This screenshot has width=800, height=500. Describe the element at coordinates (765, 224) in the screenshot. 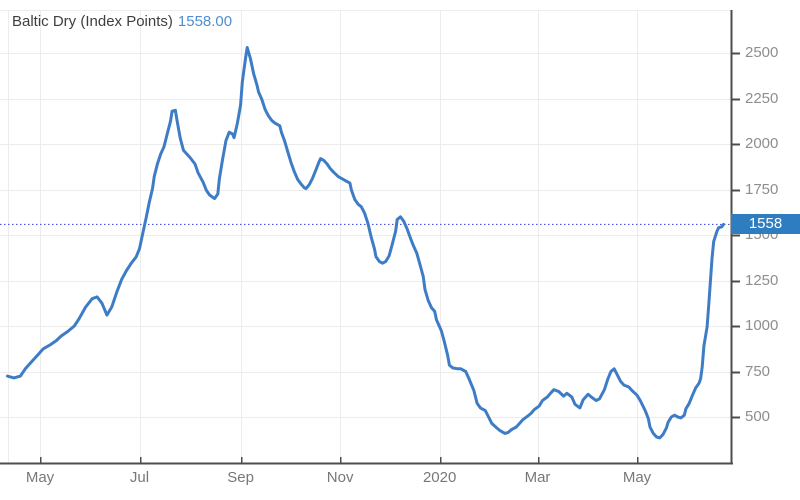

I see `current-value-badge: 1558` at that location.